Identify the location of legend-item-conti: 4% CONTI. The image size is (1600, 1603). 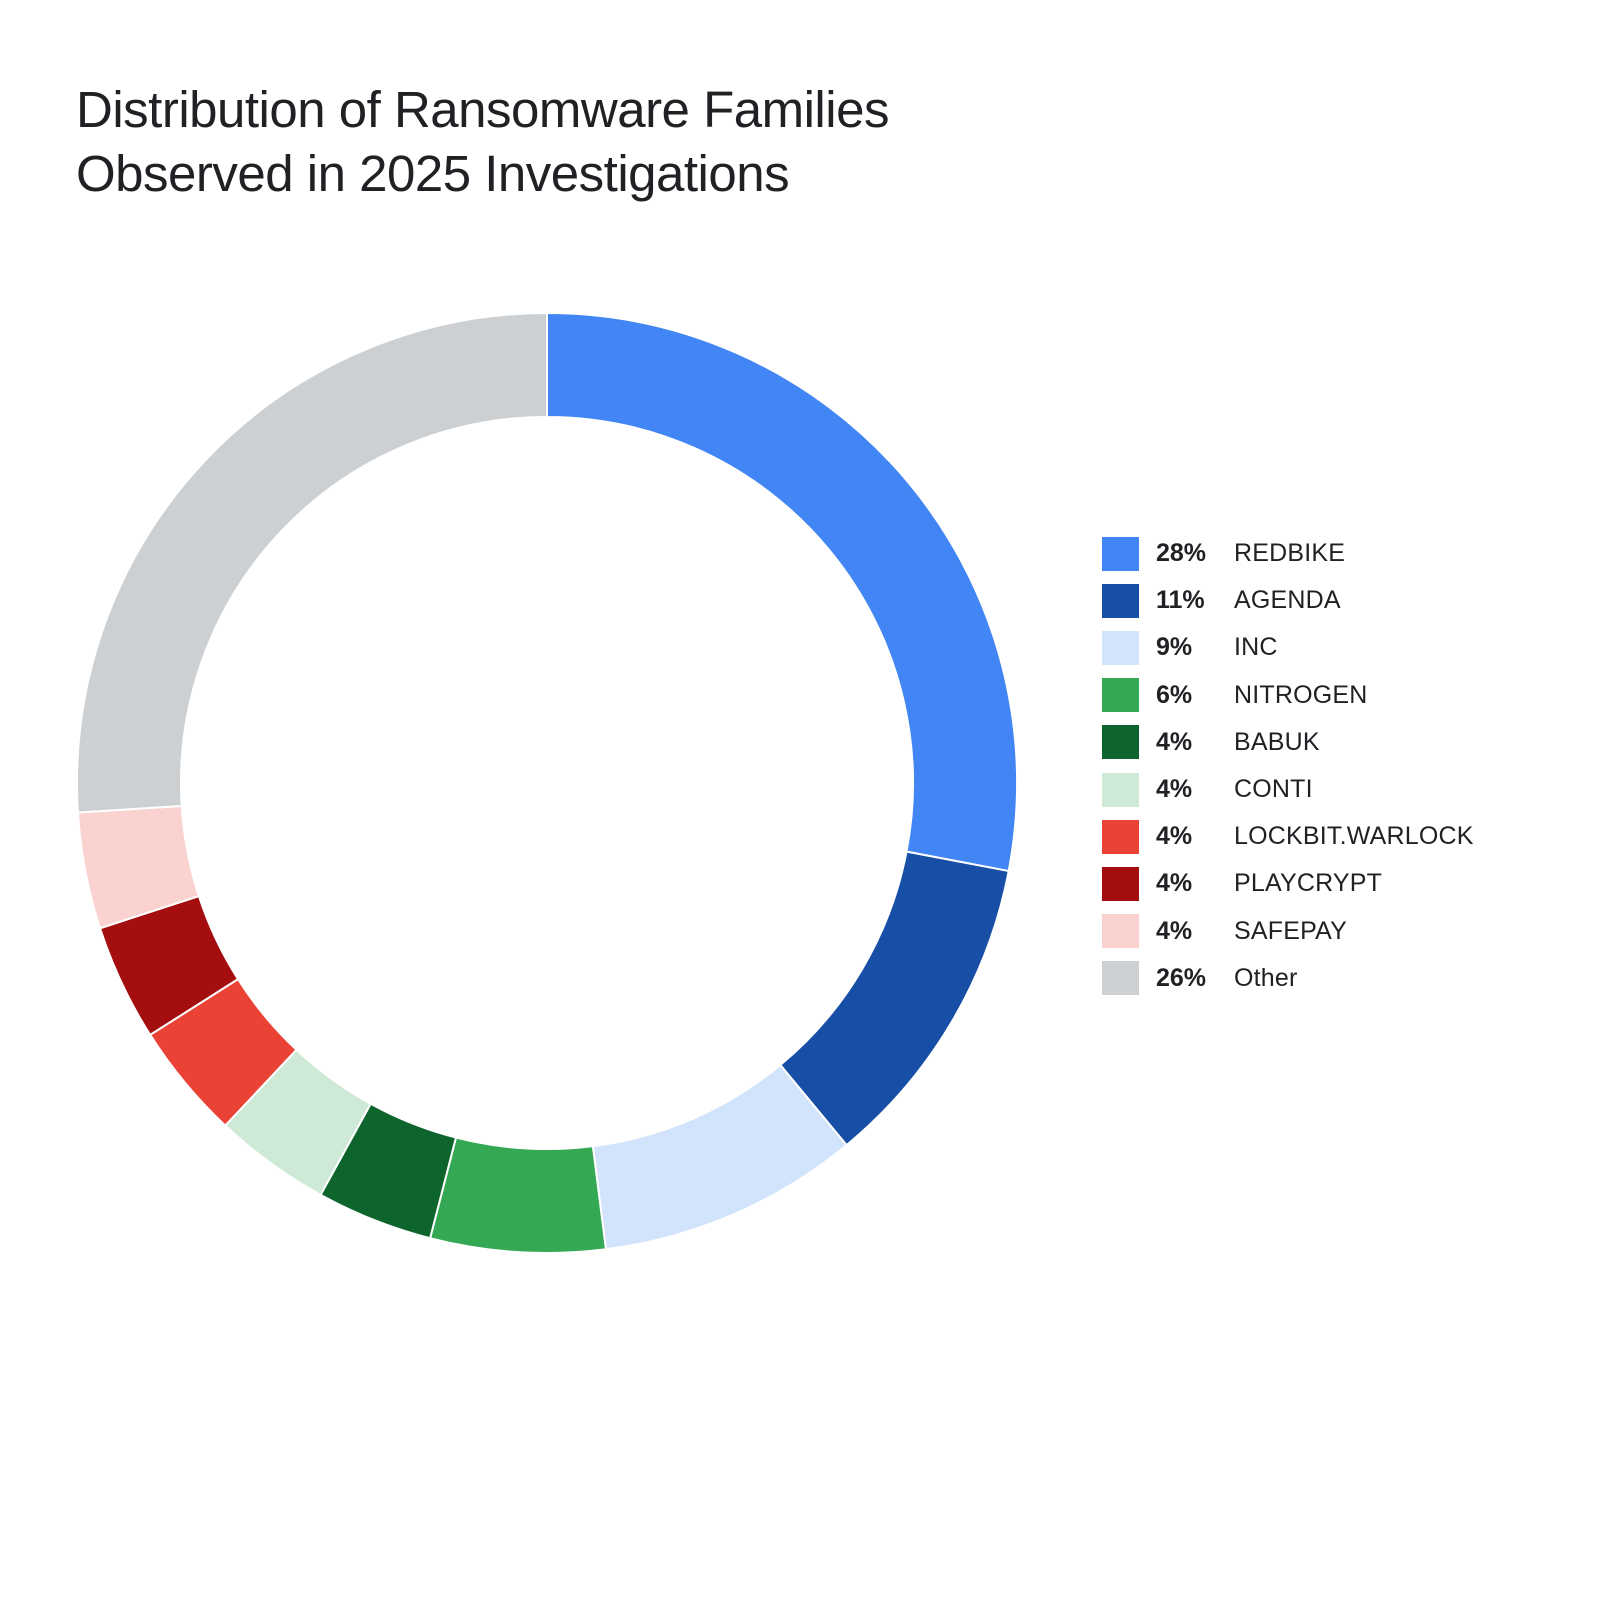
(1288, 789).